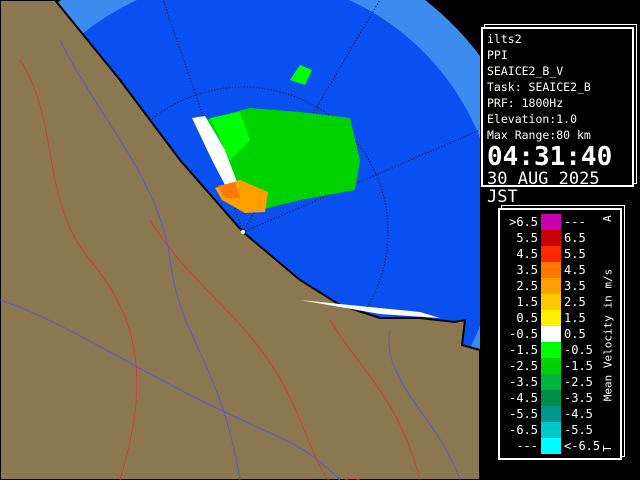  I want to click on legend-low-label: 3.5, so click(527, 270).